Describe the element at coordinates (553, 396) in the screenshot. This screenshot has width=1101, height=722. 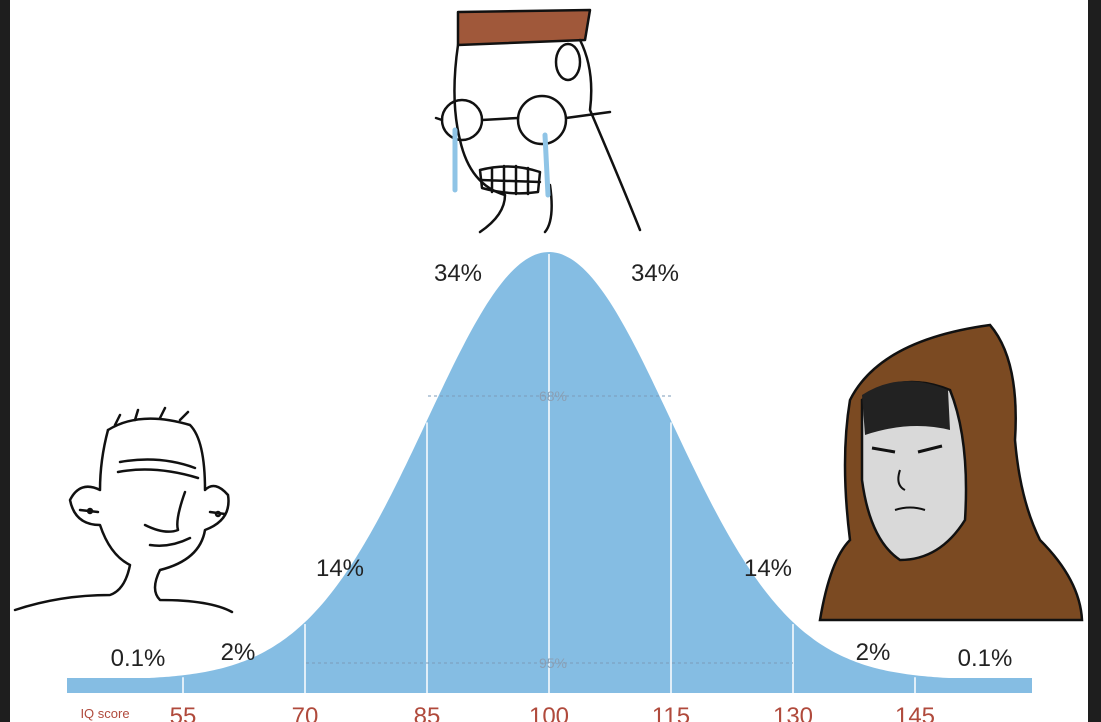
I see `bracket-label: 68%` at that location.